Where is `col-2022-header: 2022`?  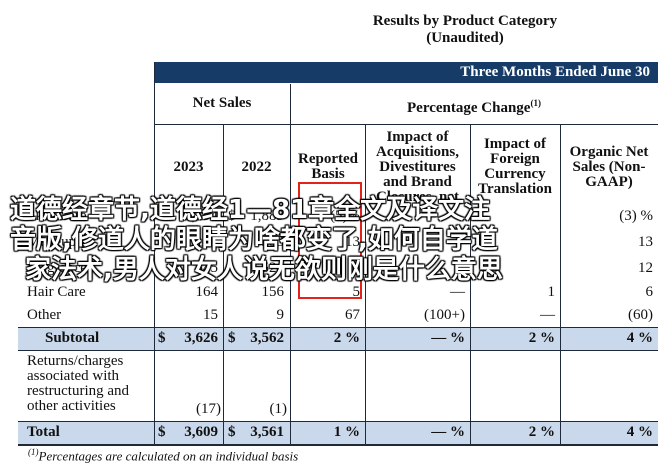
col-2022-header: 2022 is located at coordinates (256, 167).